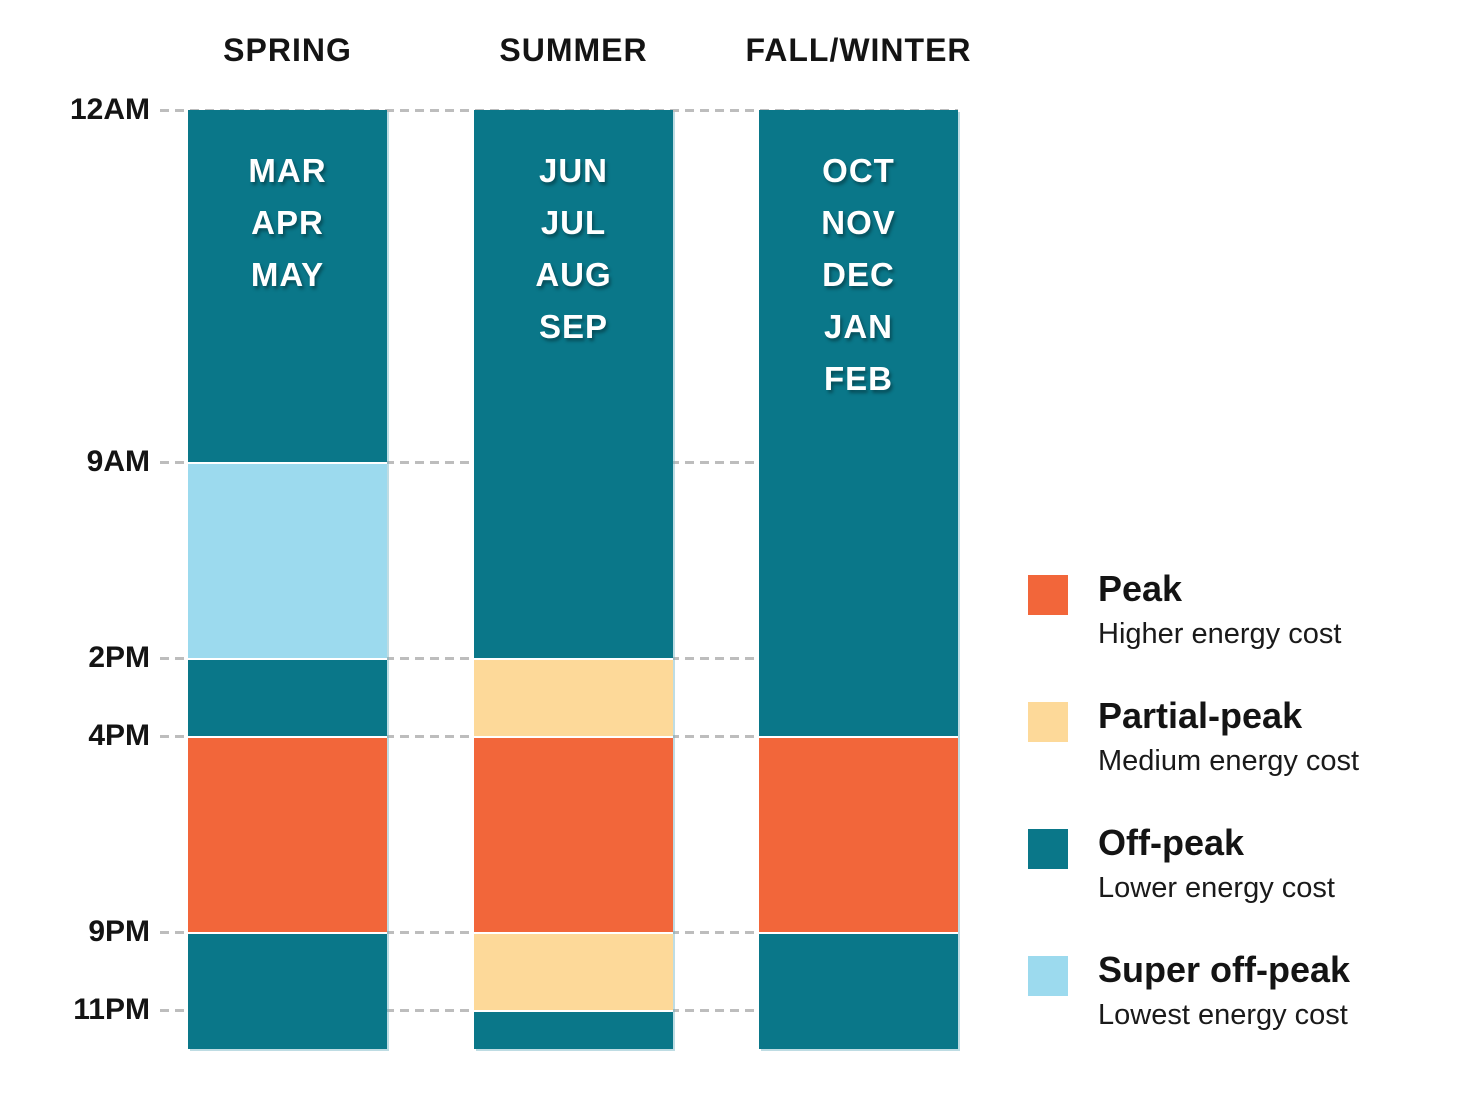 Image resolution: width=1460 pixels, height=1096 pixels. Describe the element at coordinates (573, 970) in the screenshot. I see `segment-partial-peak-9pm-11pm` at that location.